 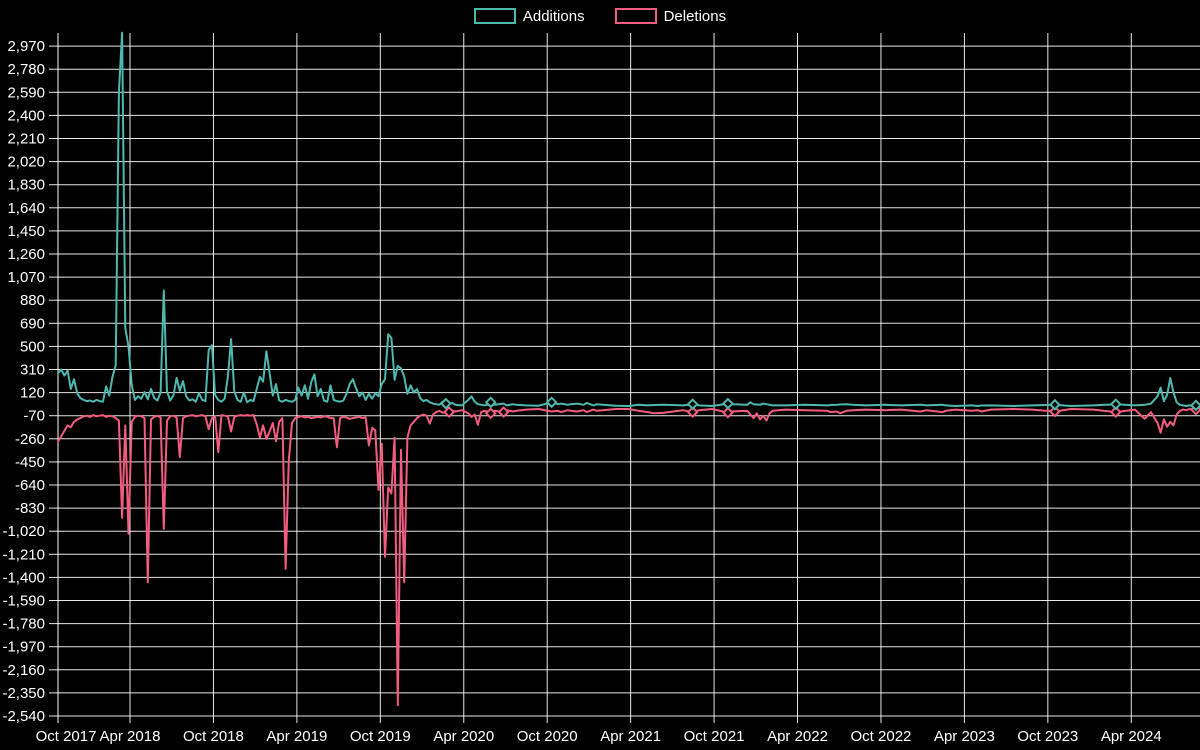 I want to click on legend-label-additions: Additions, so click(x=553, y=16).